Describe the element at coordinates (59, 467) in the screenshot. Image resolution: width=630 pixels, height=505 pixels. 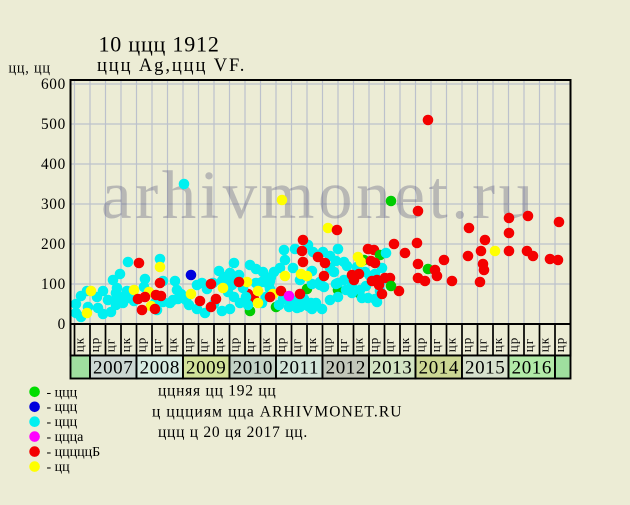
I see `svg-text: - цц` at that location.